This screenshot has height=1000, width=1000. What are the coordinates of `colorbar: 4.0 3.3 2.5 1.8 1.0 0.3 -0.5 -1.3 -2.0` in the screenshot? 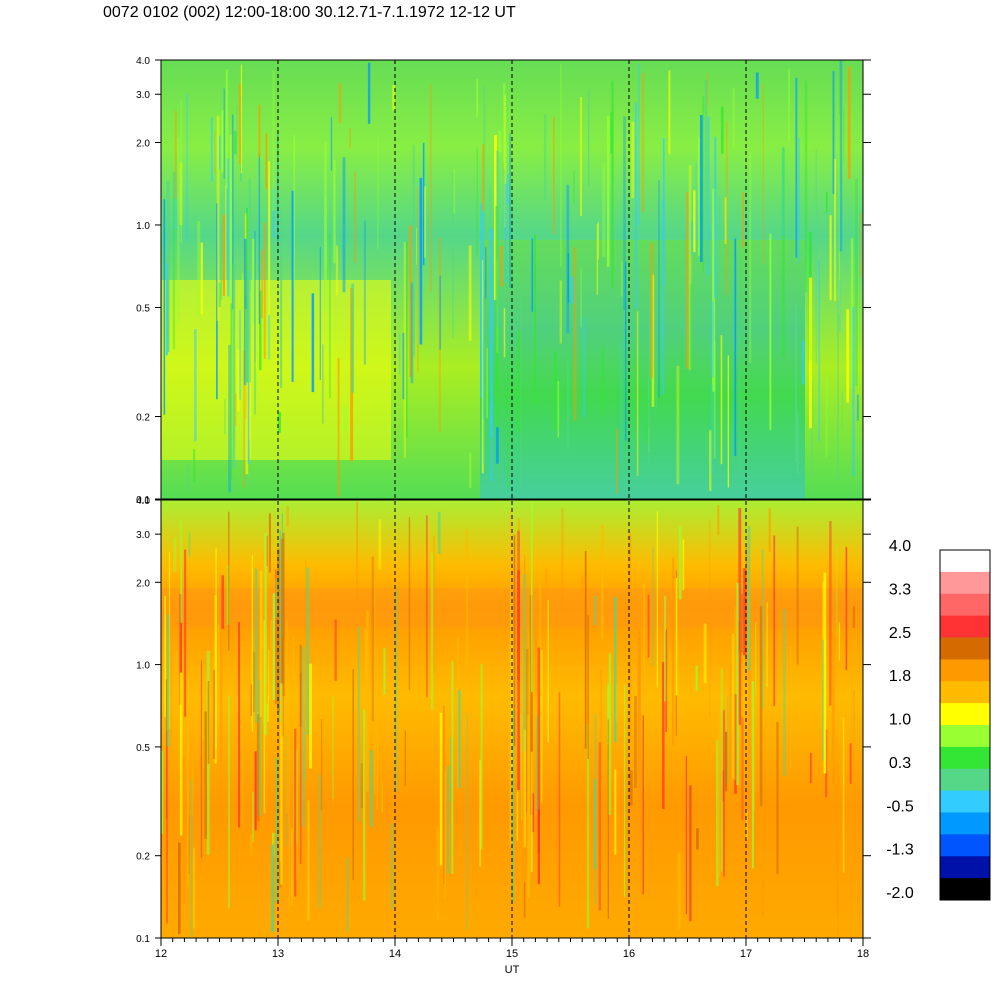 It's located at (938, 720).